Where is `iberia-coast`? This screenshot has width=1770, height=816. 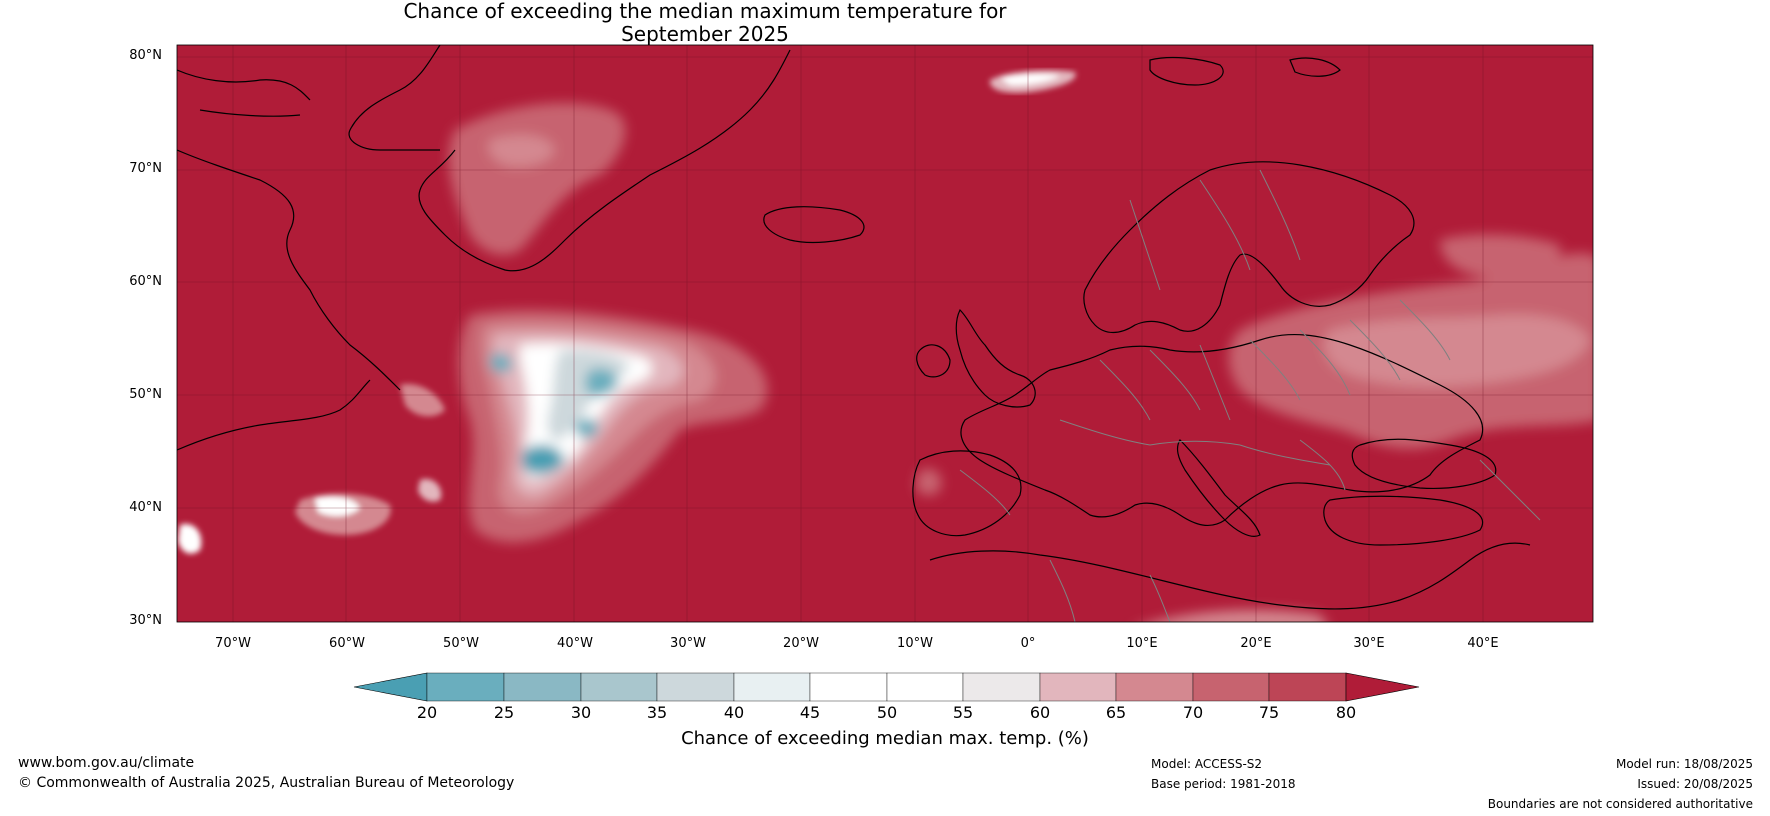
iberia-coast is located at coordinates (967, 493).